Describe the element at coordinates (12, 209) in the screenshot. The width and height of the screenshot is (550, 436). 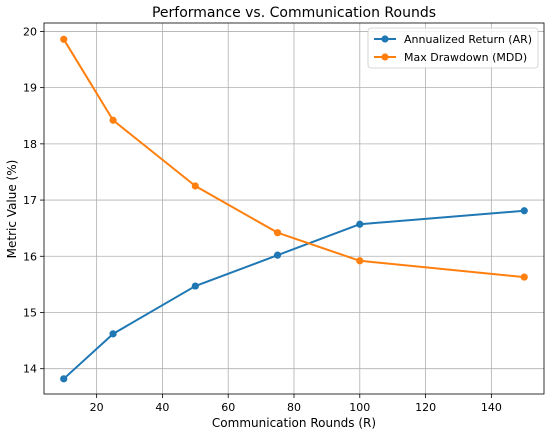
I see `y-axis-label: Metric Value (%)` at that location.